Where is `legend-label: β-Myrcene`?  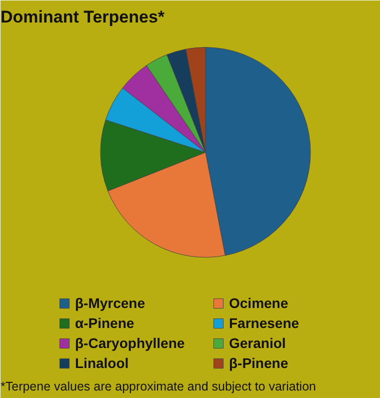
legend-label: β-Myrcene is located at coordinates (110, 303).